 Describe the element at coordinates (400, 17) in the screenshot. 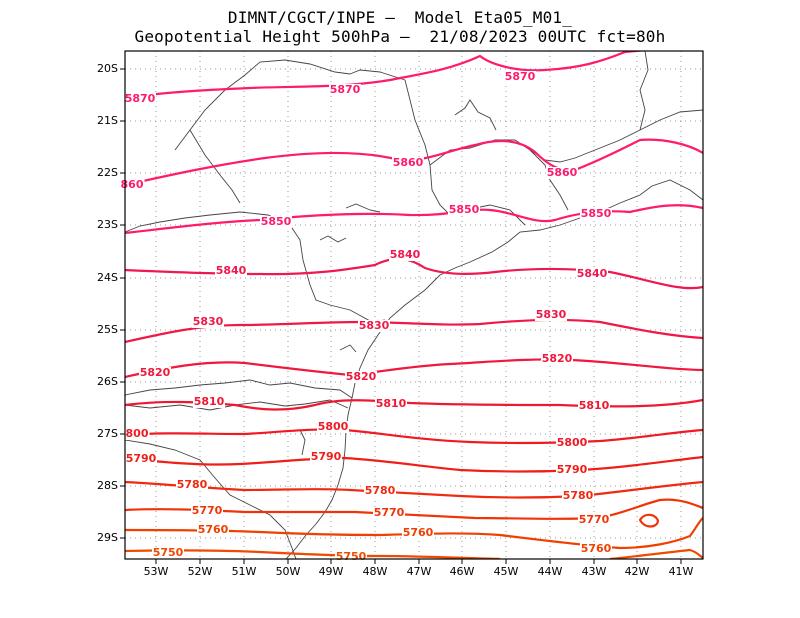

I see `map-title-line-1: DIMNT/CGCT/INPE – Model Eta05_M01_` at that location.